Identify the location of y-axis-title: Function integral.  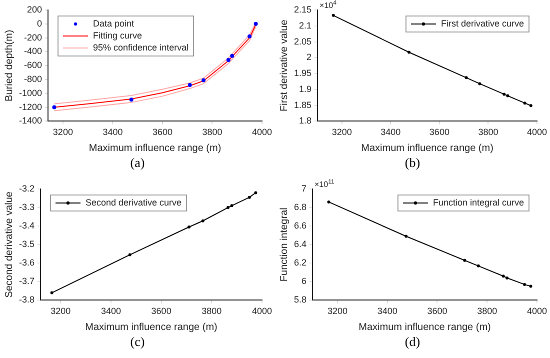
(284, 245).